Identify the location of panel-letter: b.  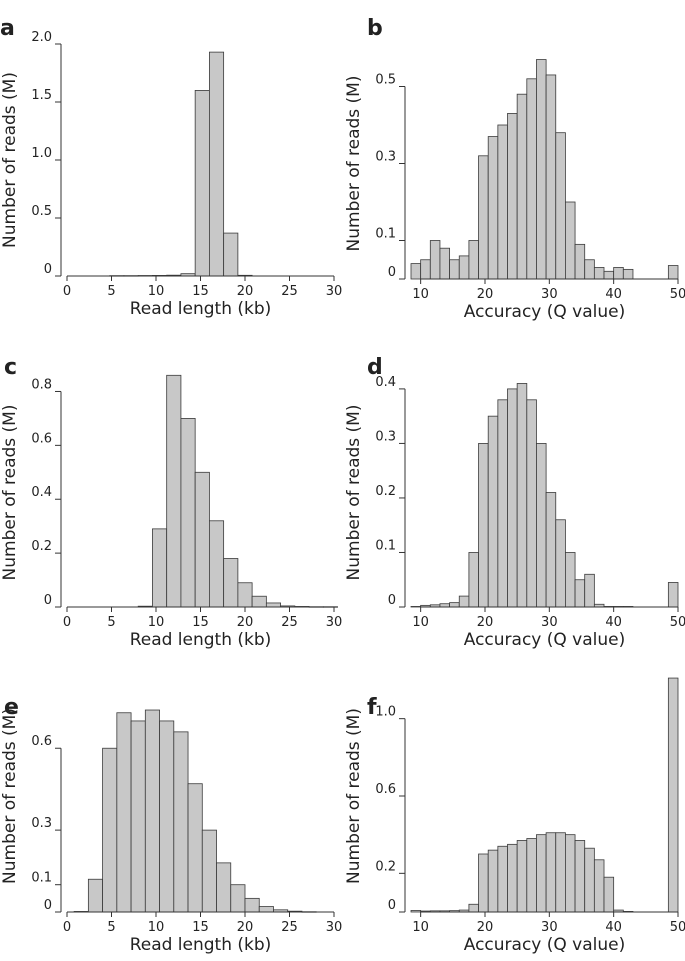
(375, 28).